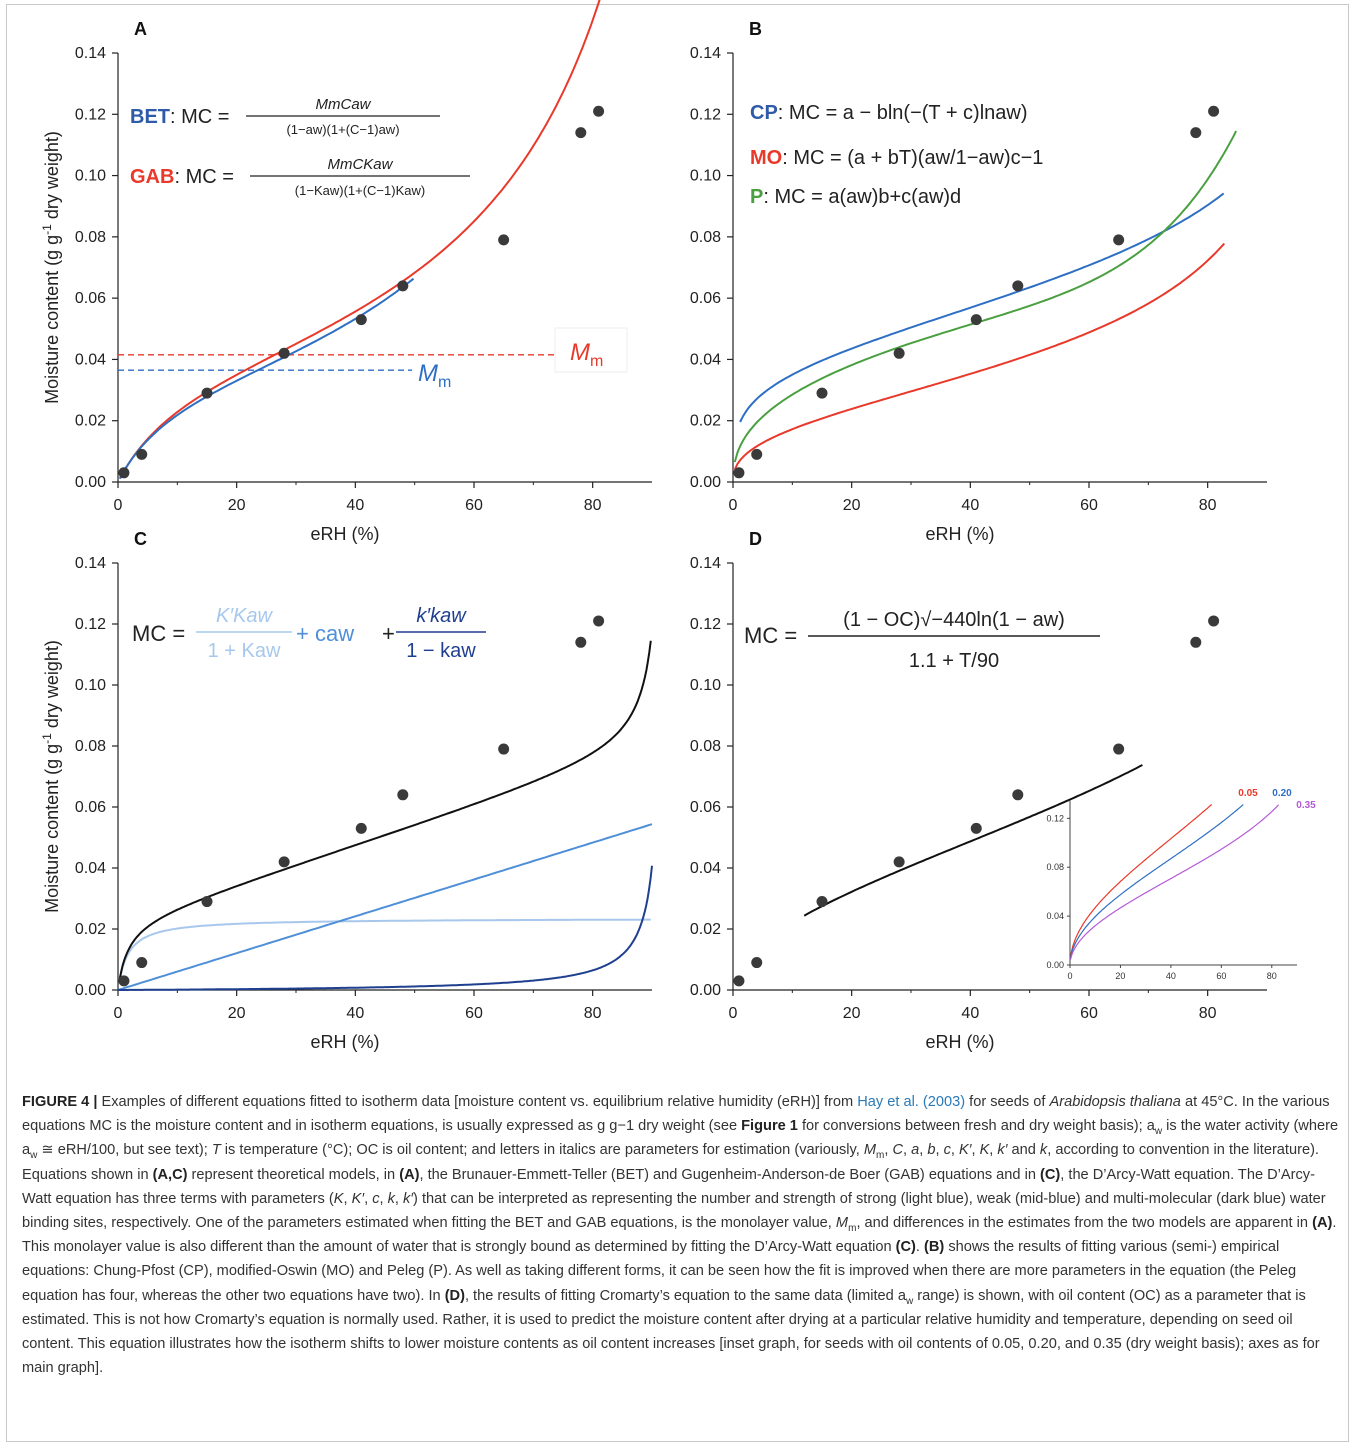 The image size is (1357, 1448). Describe the element at coordinates (1141, 880) in the screenshot. I see `inset-curve-0.05` at that location.